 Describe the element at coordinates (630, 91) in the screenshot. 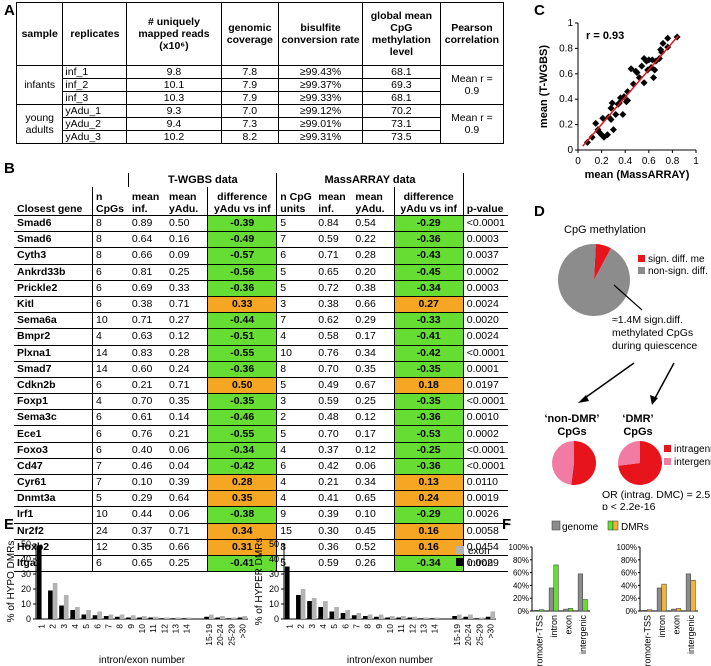

I see `regression-line` at that location.